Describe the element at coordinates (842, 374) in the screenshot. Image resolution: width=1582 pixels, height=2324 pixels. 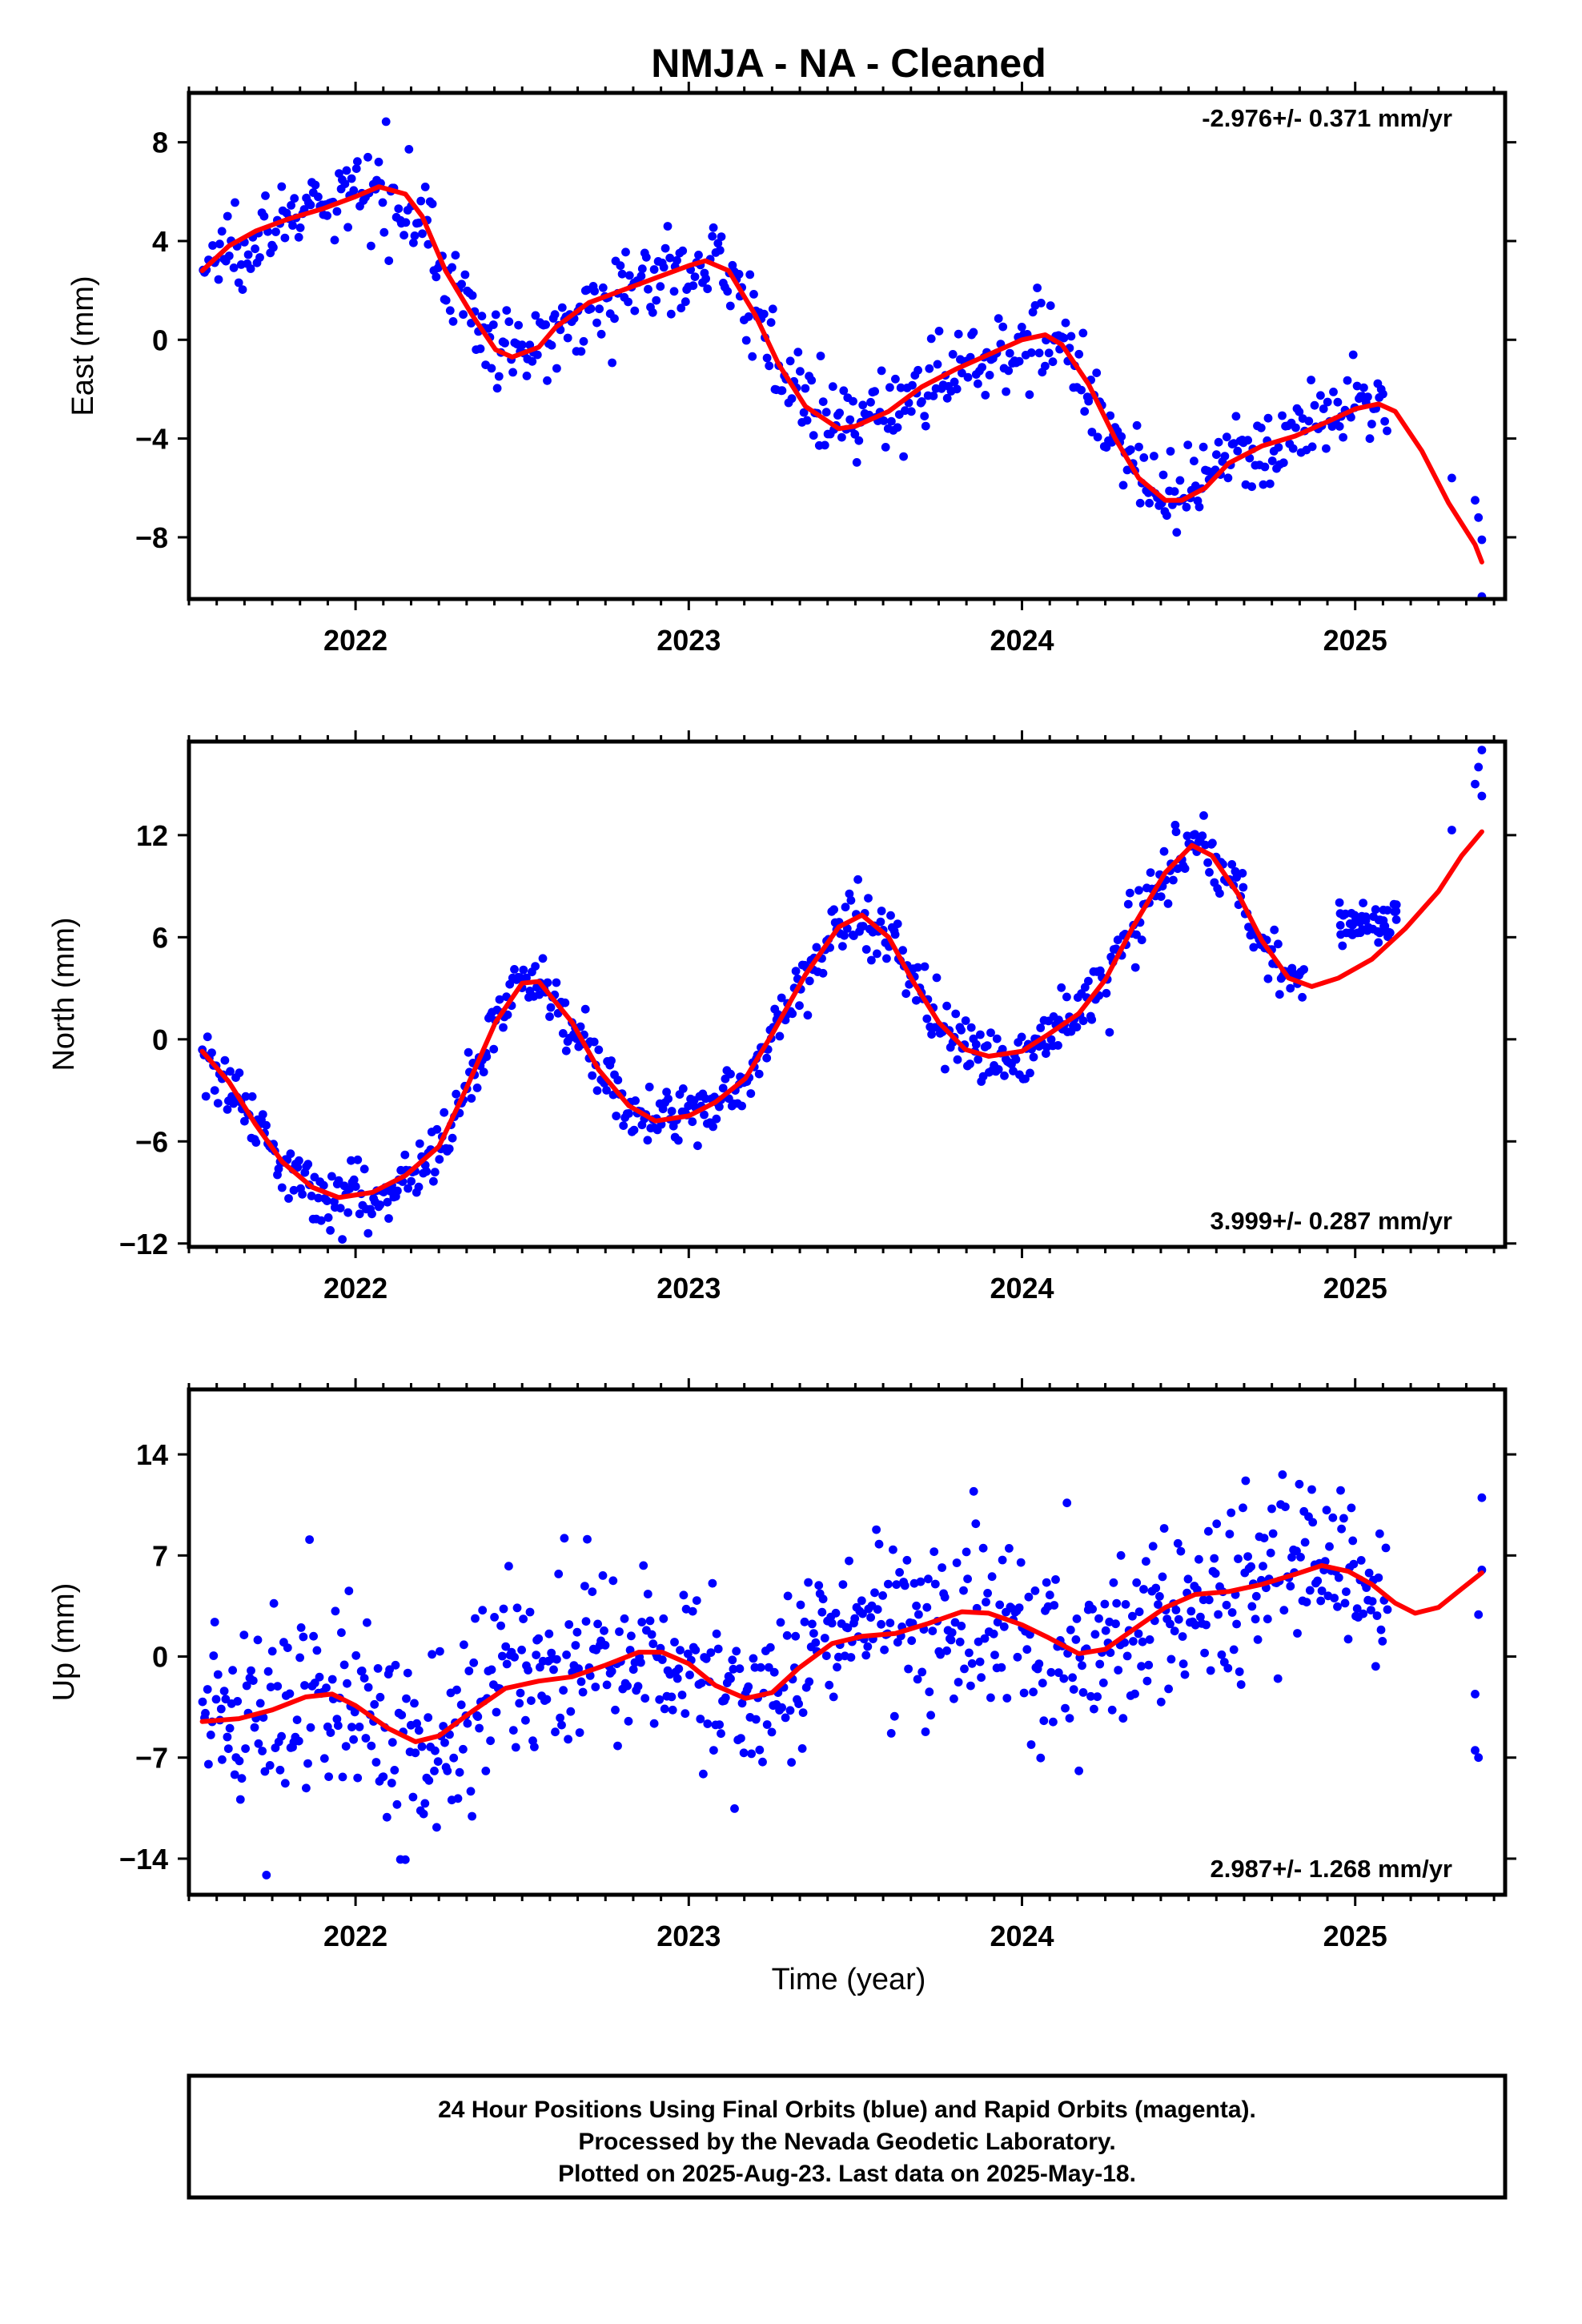
I see `east-fit-line` at that location.